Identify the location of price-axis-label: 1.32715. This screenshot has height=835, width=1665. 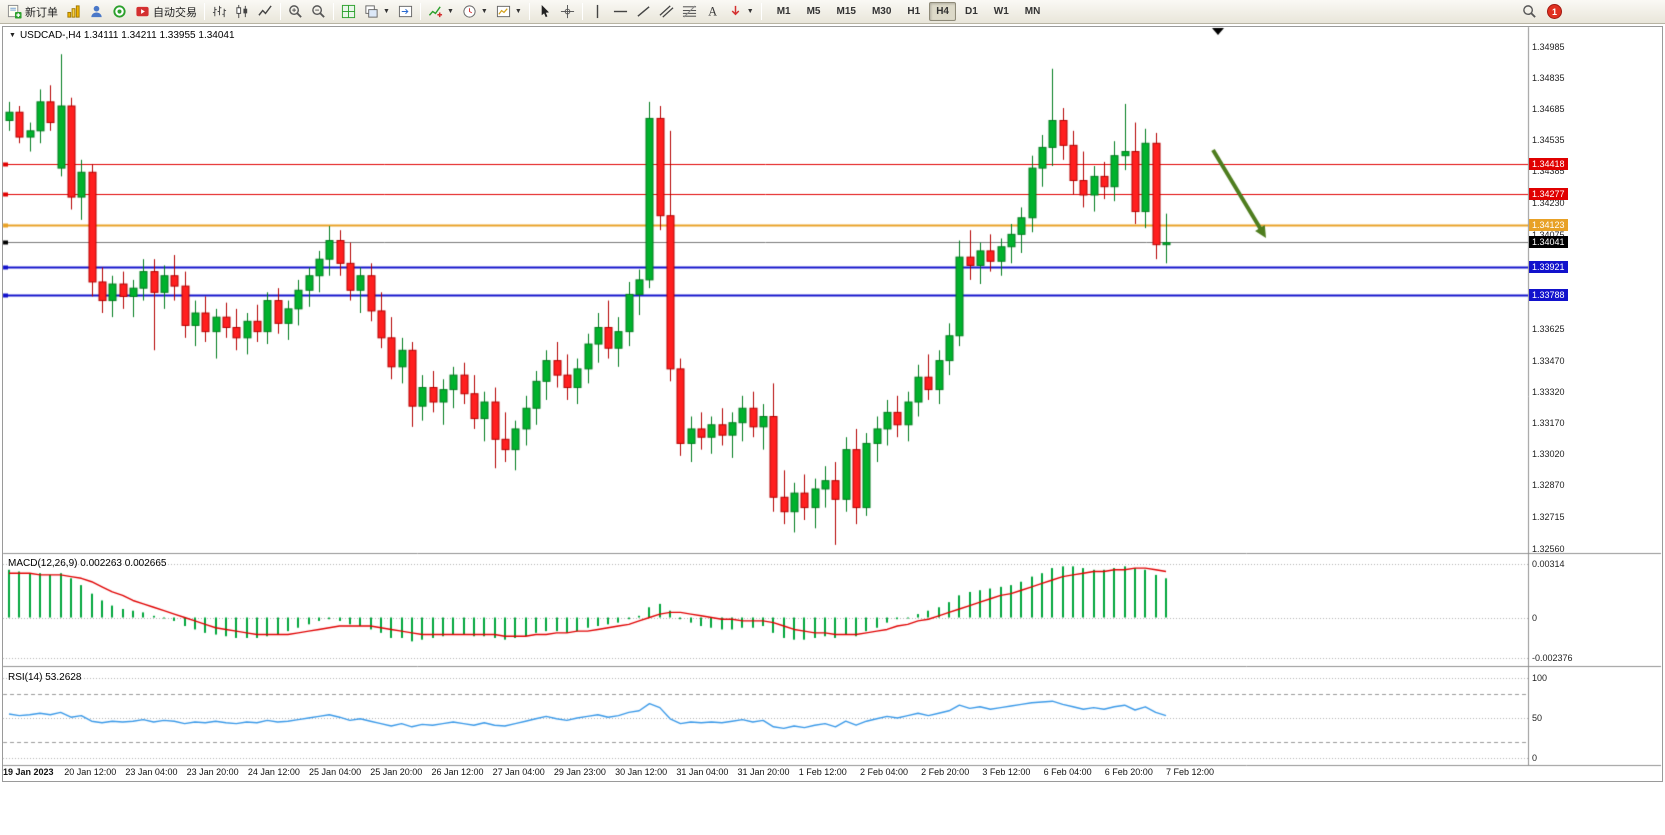
(1548, 516).